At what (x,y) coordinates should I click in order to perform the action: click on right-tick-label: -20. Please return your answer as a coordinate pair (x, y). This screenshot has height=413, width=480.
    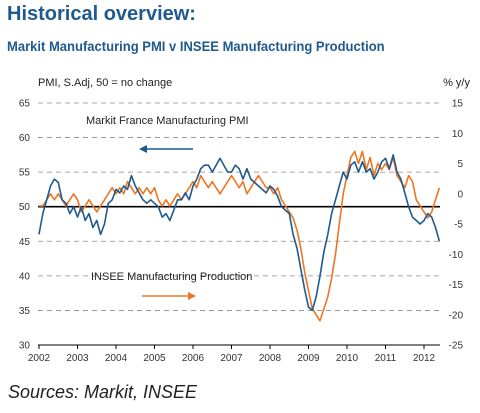
    Looking at the image, I should click on (456, 315).